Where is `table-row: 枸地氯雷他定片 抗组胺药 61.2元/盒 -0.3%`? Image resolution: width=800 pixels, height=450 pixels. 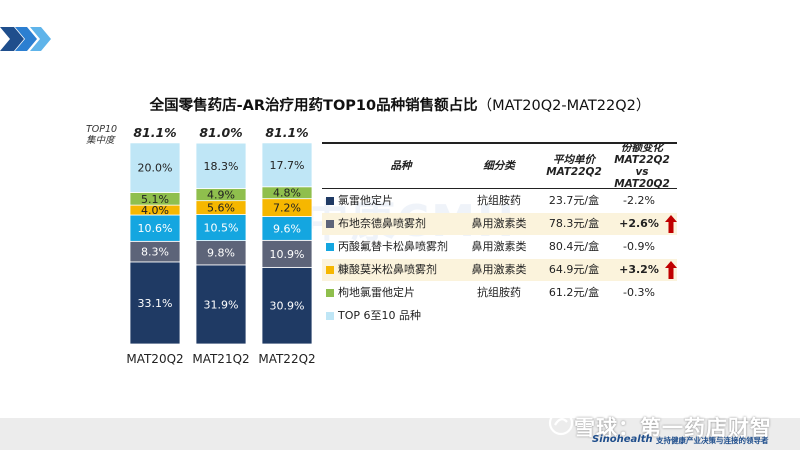 table-row: 枸地氯雷他定片 抗组胺药 61.2元/盒 -0.3% is located at coordinates (499, 293).